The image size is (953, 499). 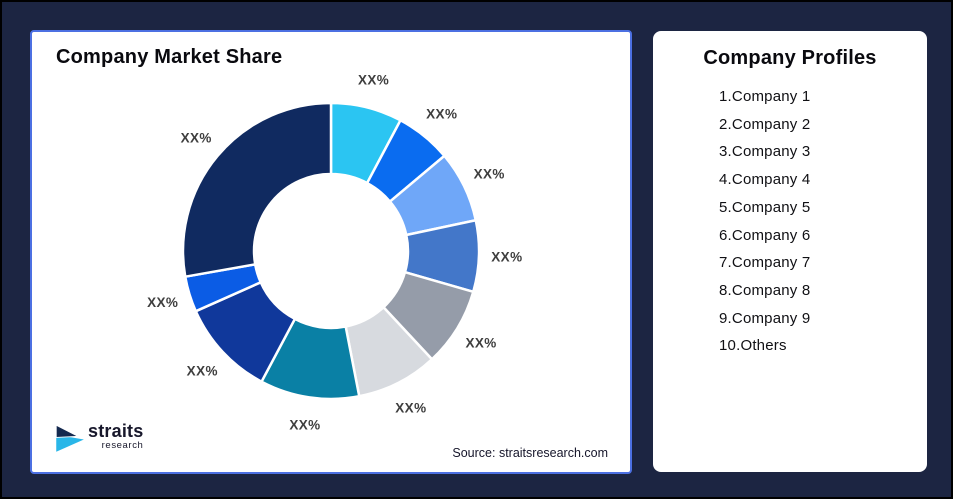 What do you see at coordinates (122, 445) in the screenshot?
I see `logo-sub-text: research` at bounding box center [122, 445].